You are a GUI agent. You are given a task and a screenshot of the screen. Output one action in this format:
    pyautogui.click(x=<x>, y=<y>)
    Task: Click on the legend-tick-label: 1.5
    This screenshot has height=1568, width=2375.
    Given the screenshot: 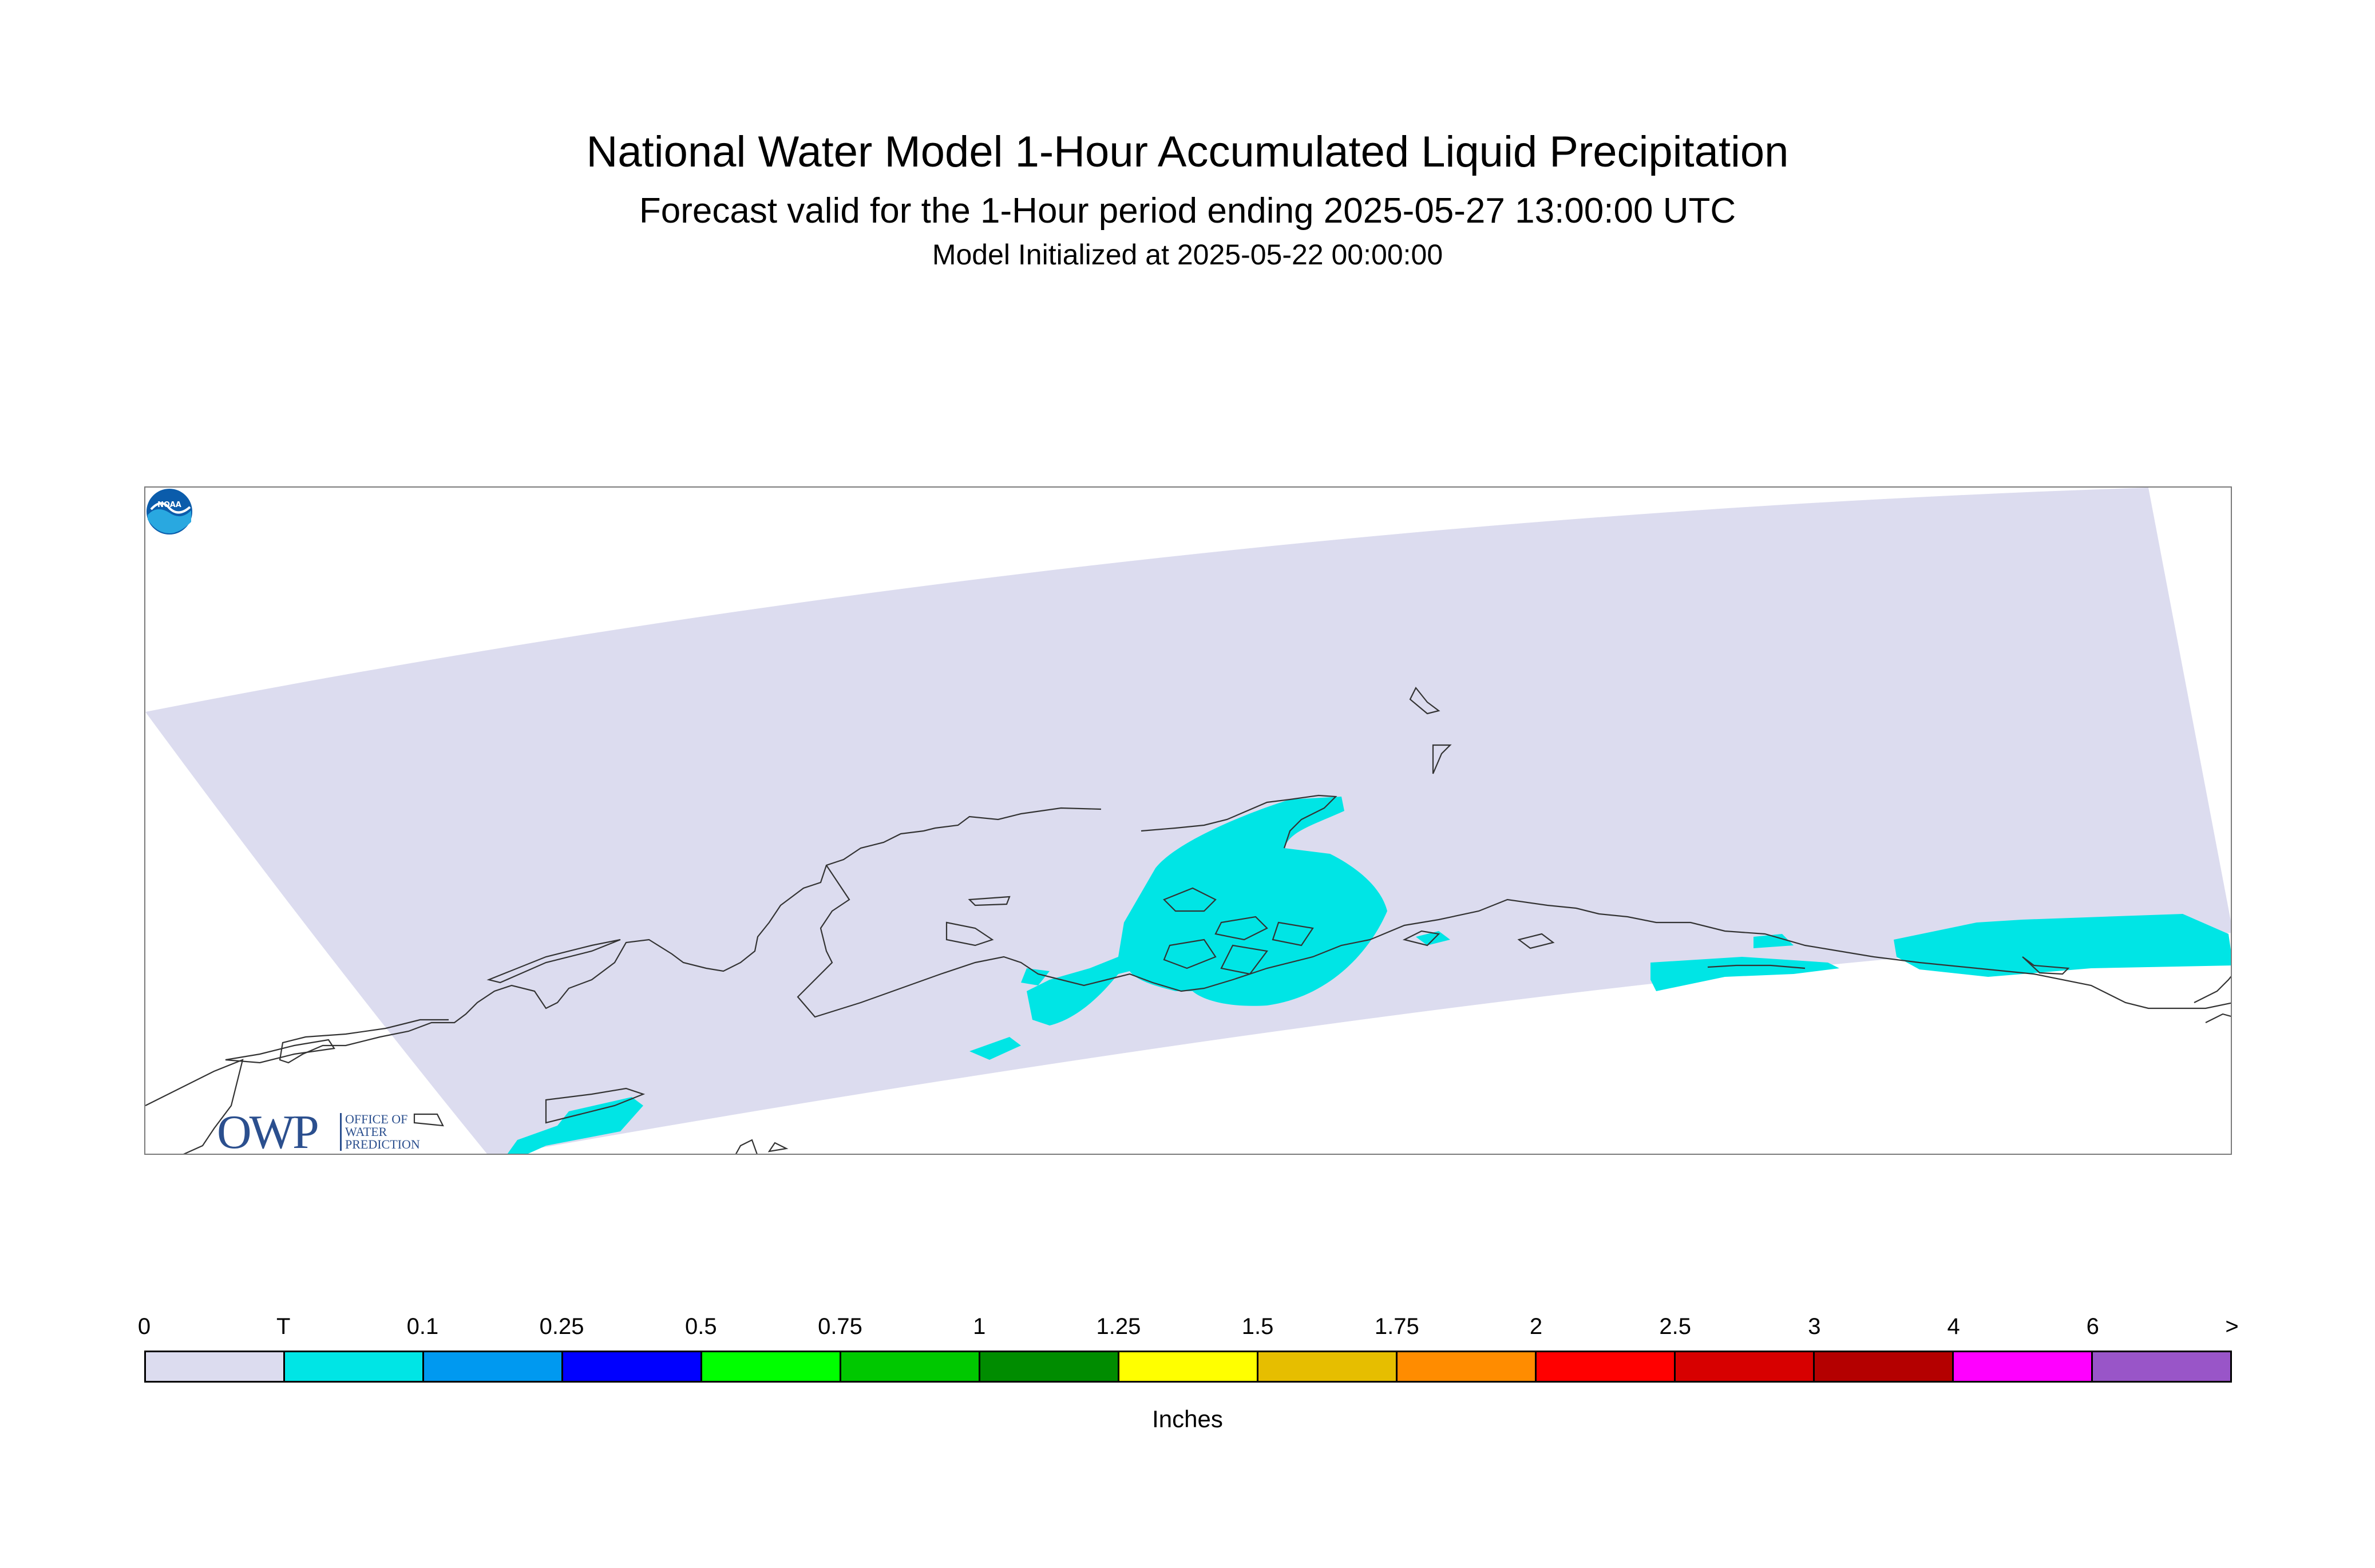 What is the action you would take?
    pyautogui.click(x=1257, y=1326)
    